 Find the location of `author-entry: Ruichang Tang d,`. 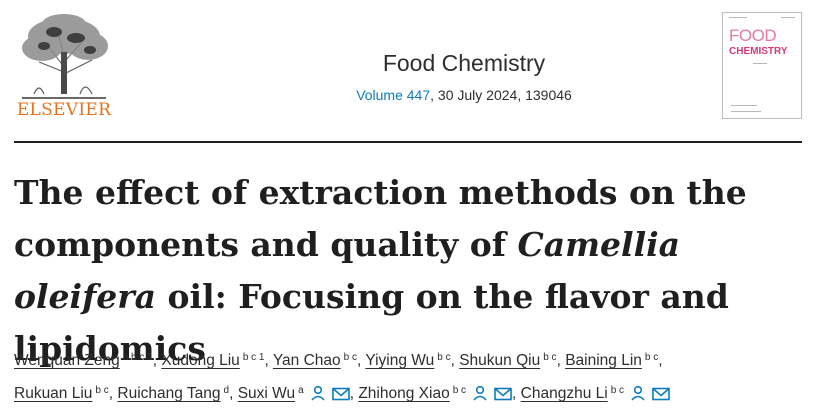

author-entry: Ruichang Tang d, is located at coordinates (177, 393).